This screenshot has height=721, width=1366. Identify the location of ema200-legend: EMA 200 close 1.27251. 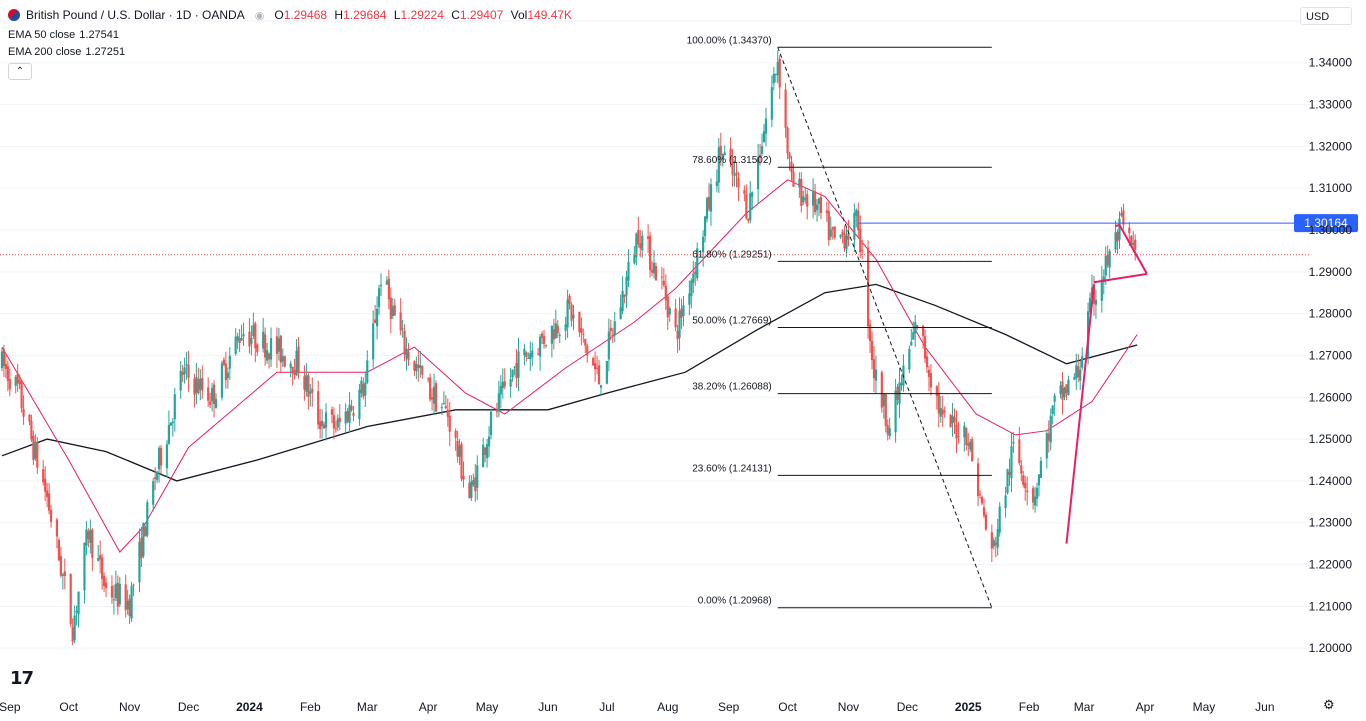
(67, 52).